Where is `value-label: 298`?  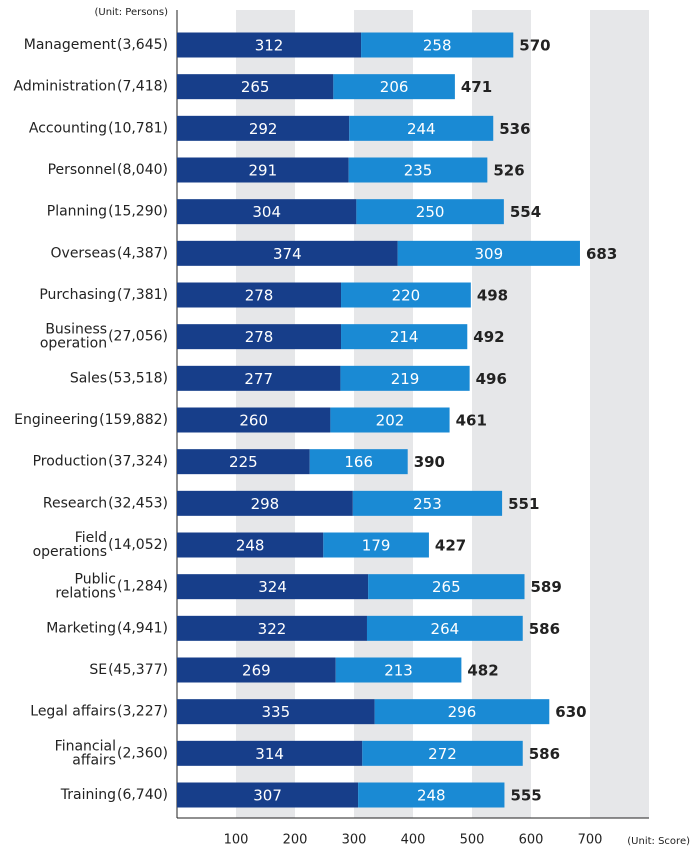
value-label: 298 is located at coordinates (265, 504).